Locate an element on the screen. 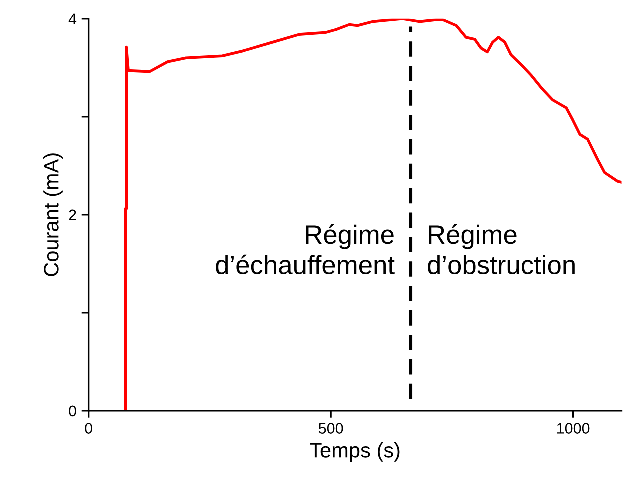 The image size is (639, 484). x-tick-label: 1000 is located at coordinates (573, 428).